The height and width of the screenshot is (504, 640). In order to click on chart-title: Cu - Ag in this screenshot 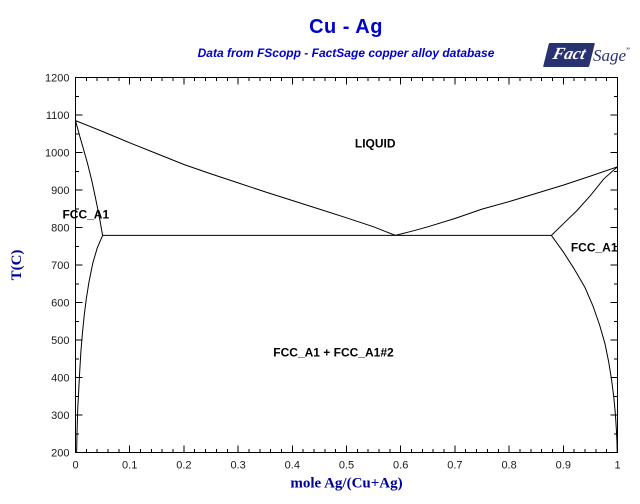, I will do `click(346, 27)`.